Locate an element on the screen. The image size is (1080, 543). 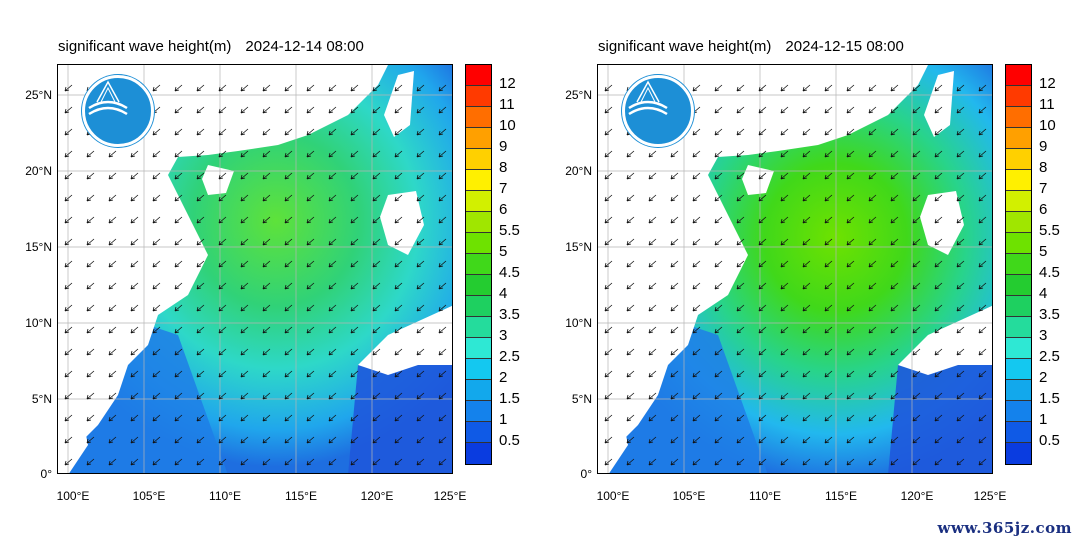
colorbar-label: 4.5 is located at coordinates (509, 272).